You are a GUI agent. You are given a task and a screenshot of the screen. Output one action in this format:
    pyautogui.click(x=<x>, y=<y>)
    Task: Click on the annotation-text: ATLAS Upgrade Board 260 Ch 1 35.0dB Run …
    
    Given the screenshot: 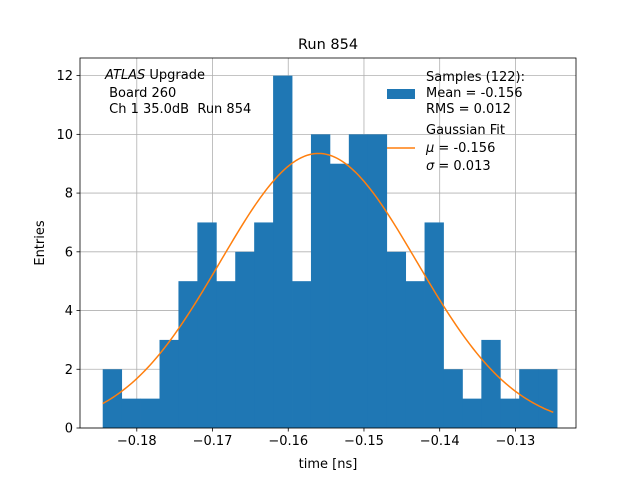 What is the action you would take?
    pyautogui.click(x=177, y=92)
    